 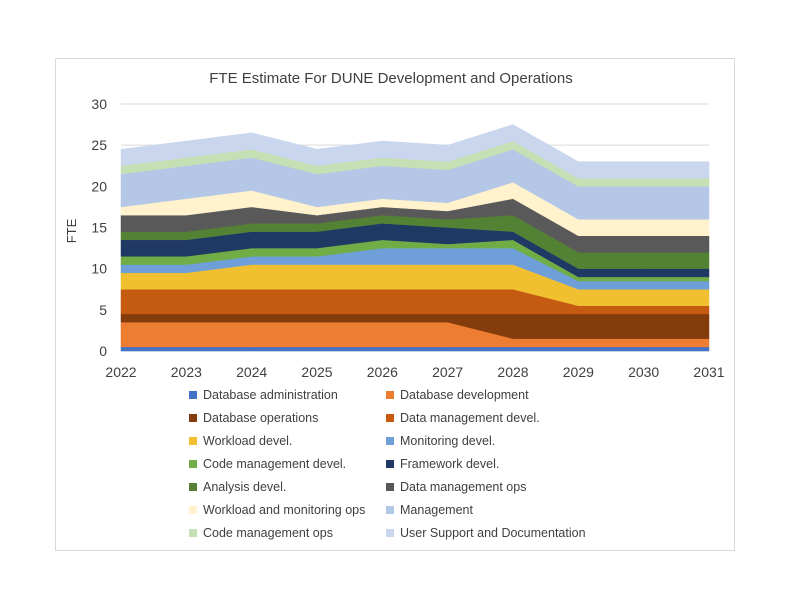 I want to click on legend-item: User Support and Documentation, so click(x=486, y=533).